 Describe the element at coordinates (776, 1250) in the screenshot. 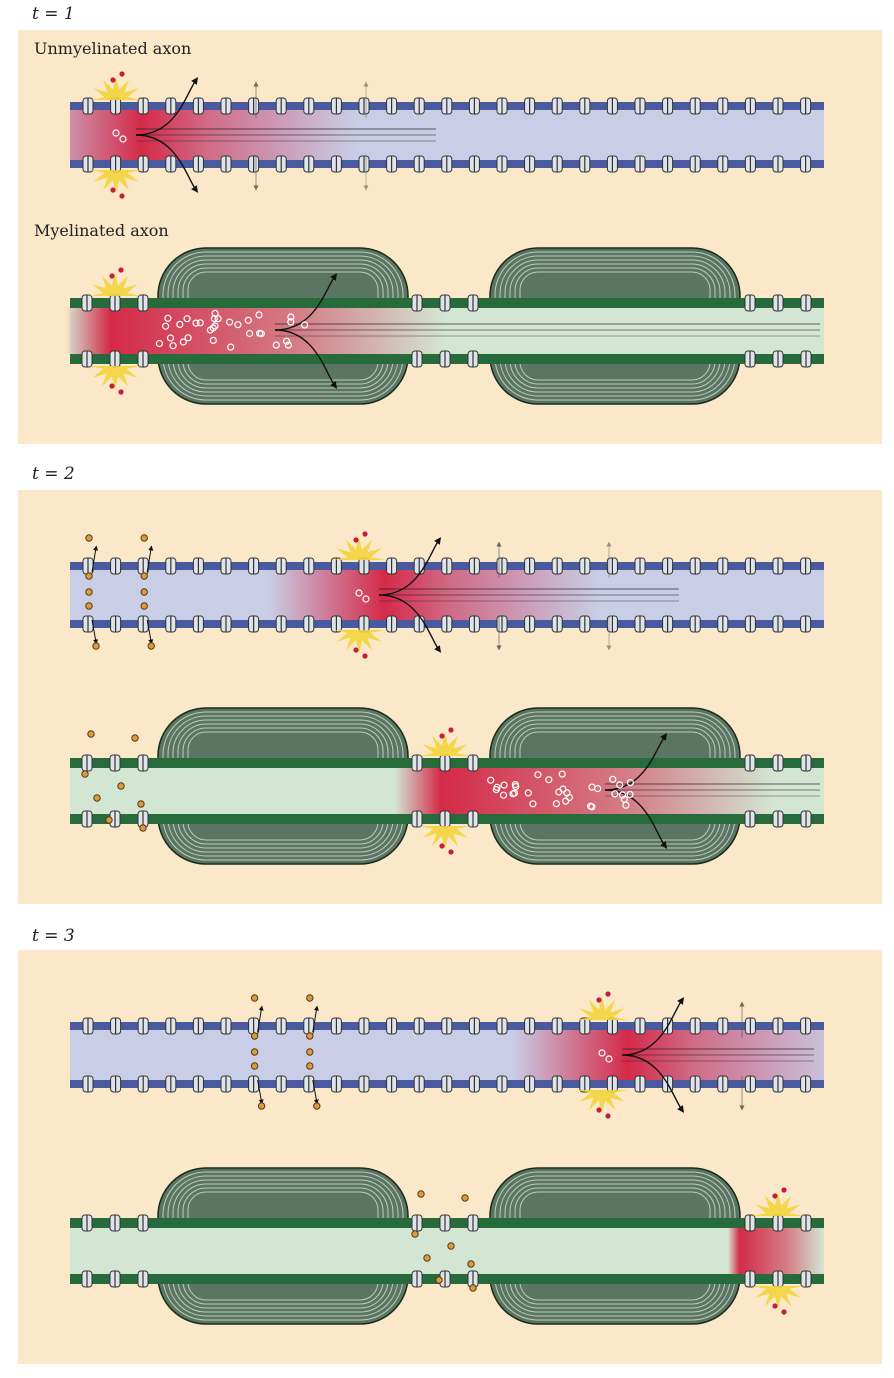

I see `depolarized-region` at that location.